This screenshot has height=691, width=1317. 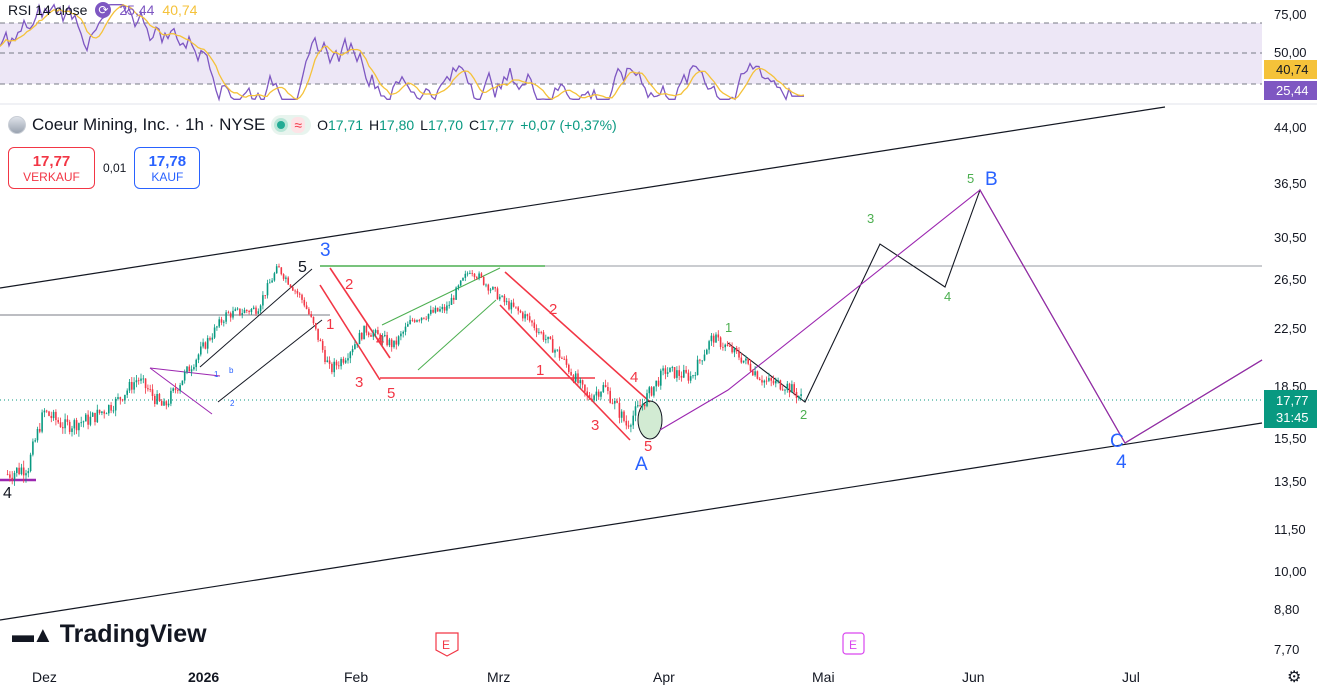 I want to click on symbol-title: Coeur Mining, Inc. · 1h · NYSE, so click(x=149, y=124).